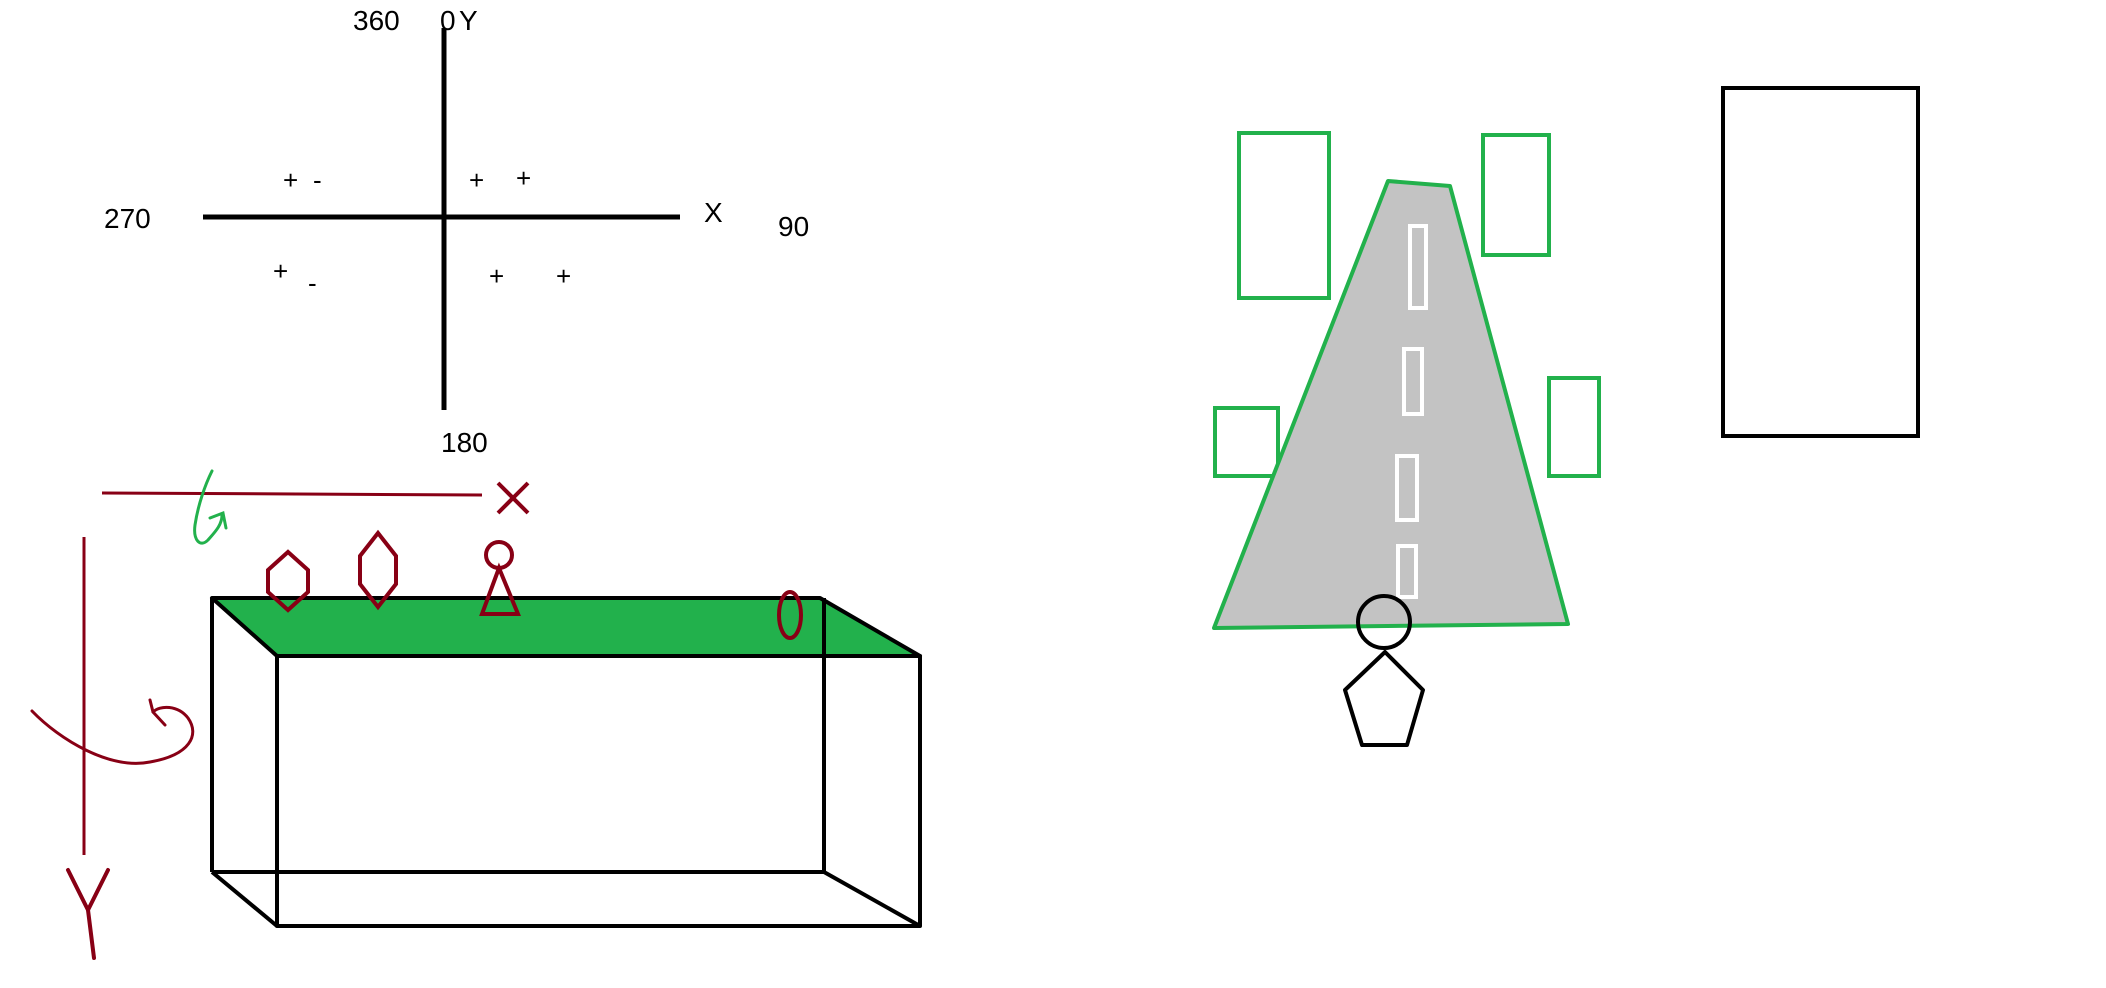  I want to click on compass-label-y: Y, so click(468, 20).